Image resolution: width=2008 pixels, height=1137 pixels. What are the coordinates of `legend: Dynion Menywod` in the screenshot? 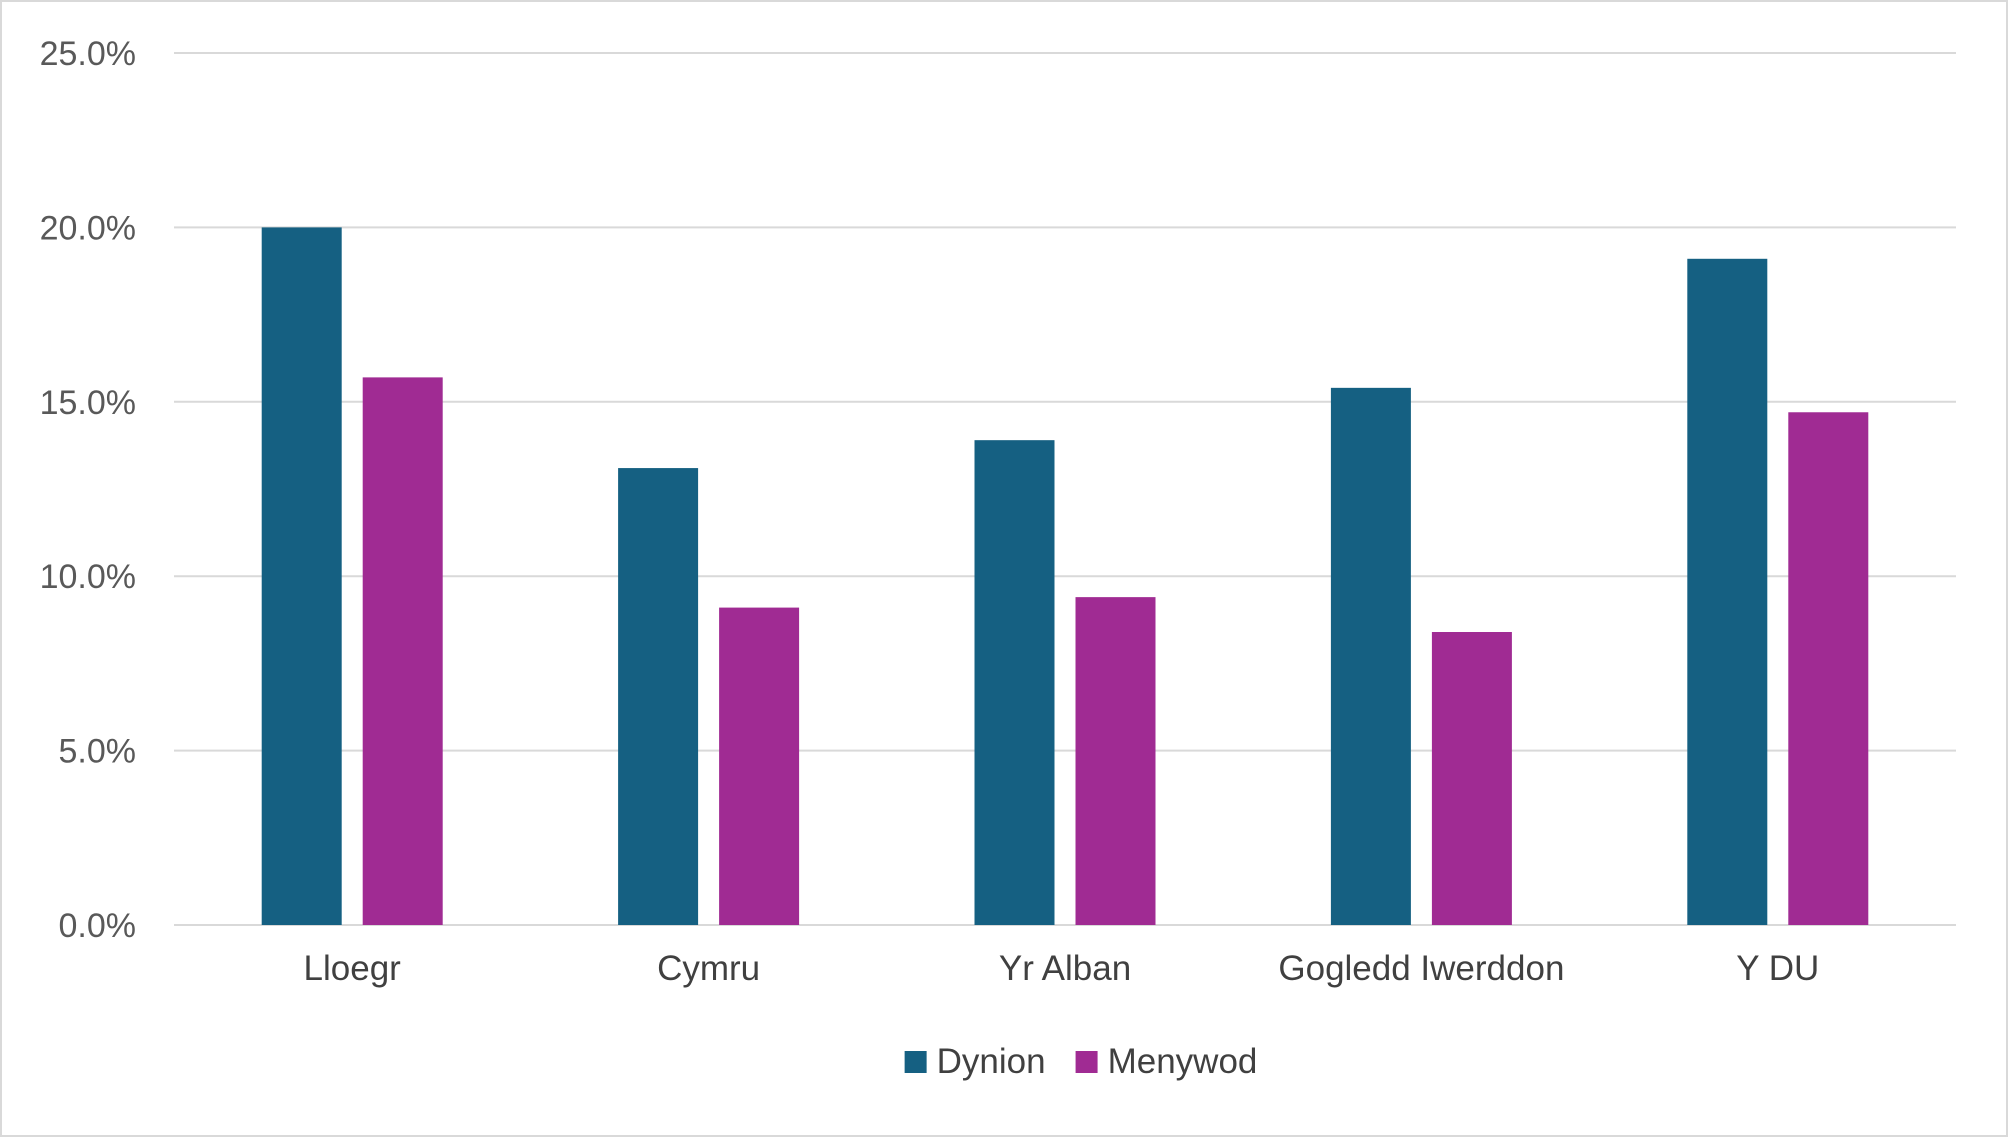 It's located at (1081, 1061).